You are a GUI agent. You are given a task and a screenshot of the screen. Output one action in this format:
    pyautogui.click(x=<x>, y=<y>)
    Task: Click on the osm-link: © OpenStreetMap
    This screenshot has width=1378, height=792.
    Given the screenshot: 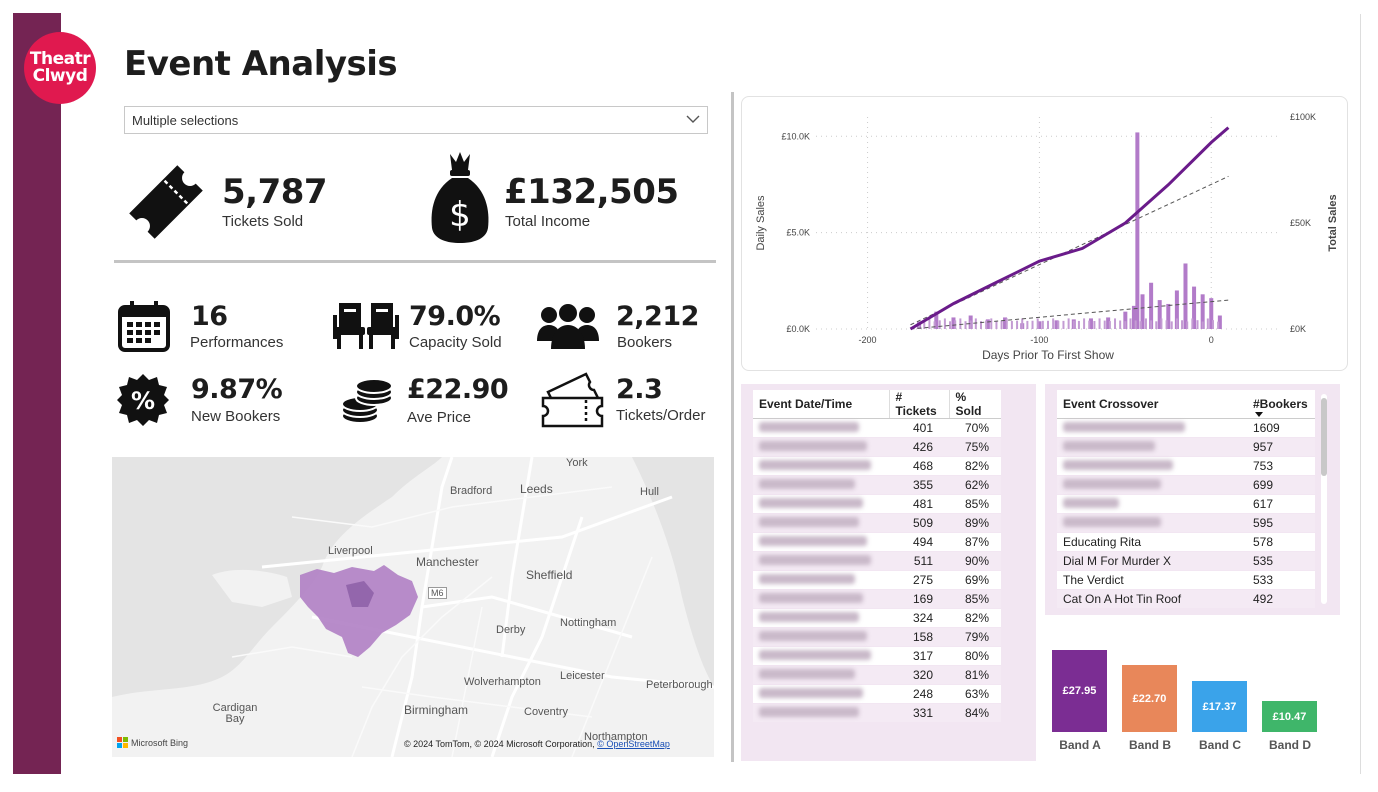 What is the action you would take?
    pyautogui.click(x=633, y=744)
    